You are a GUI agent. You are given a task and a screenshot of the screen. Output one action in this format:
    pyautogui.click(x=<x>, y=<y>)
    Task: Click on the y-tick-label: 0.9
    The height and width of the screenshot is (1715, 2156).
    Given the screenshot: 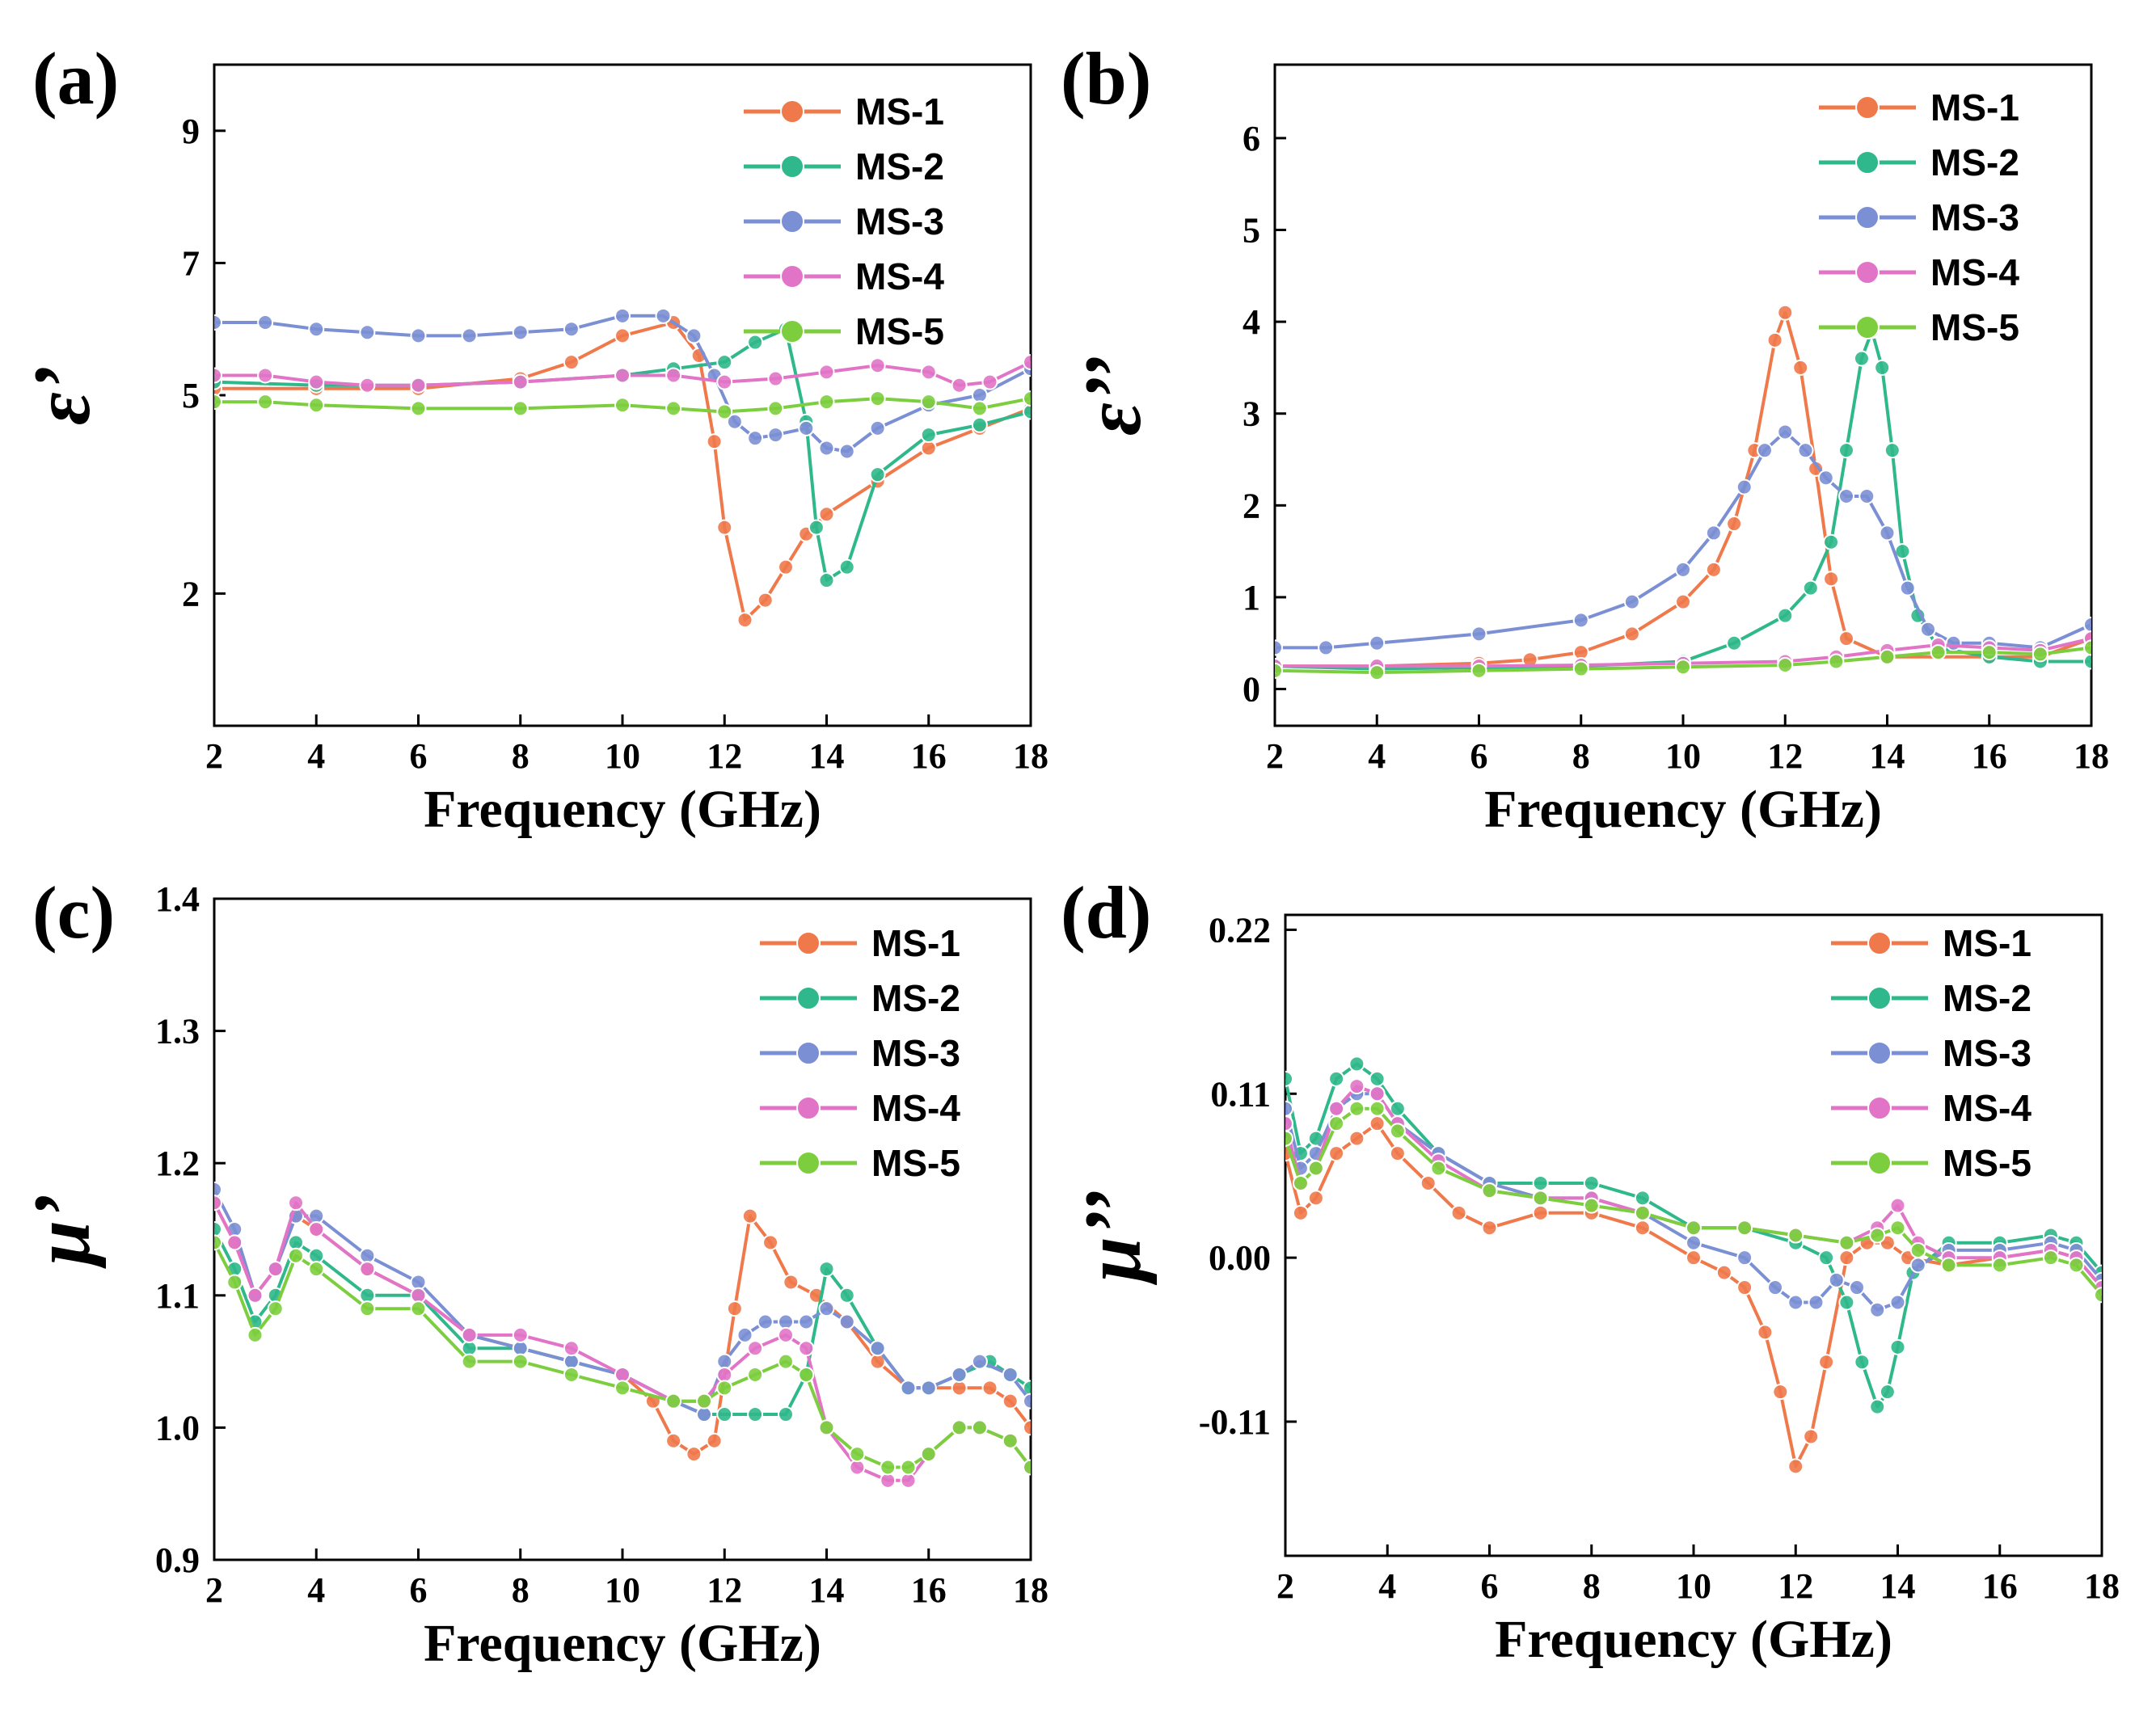 What is the action you would take?
    pyautogui.click(x=178, y=1560)
    